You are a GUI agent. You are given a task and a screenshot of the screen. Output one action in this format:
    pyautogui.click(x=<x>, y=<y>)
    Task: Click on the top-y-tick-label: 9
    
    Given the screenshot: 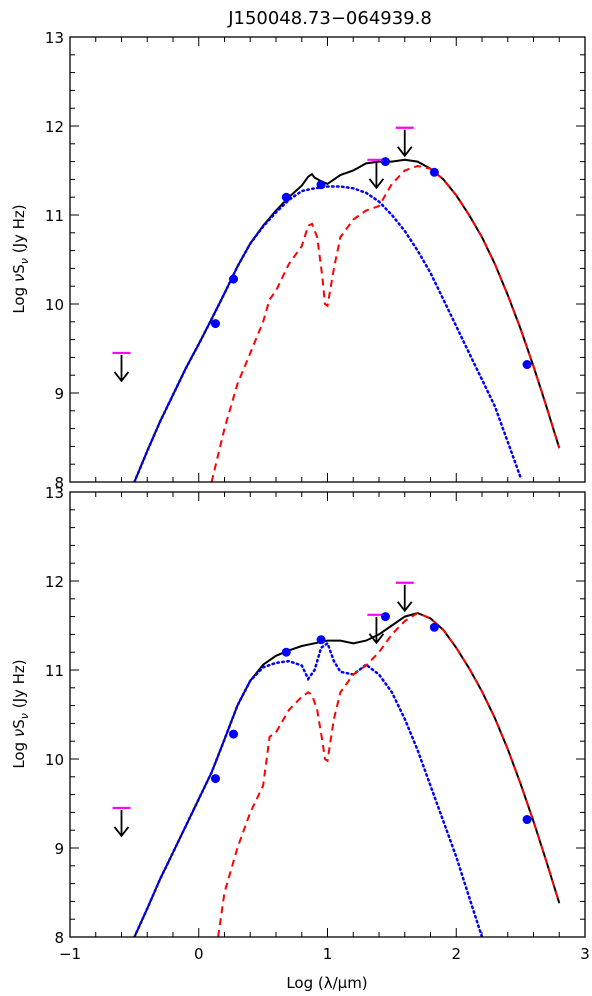 What is the action you would take?
    pyautogui.click(x=59, y=394)
    